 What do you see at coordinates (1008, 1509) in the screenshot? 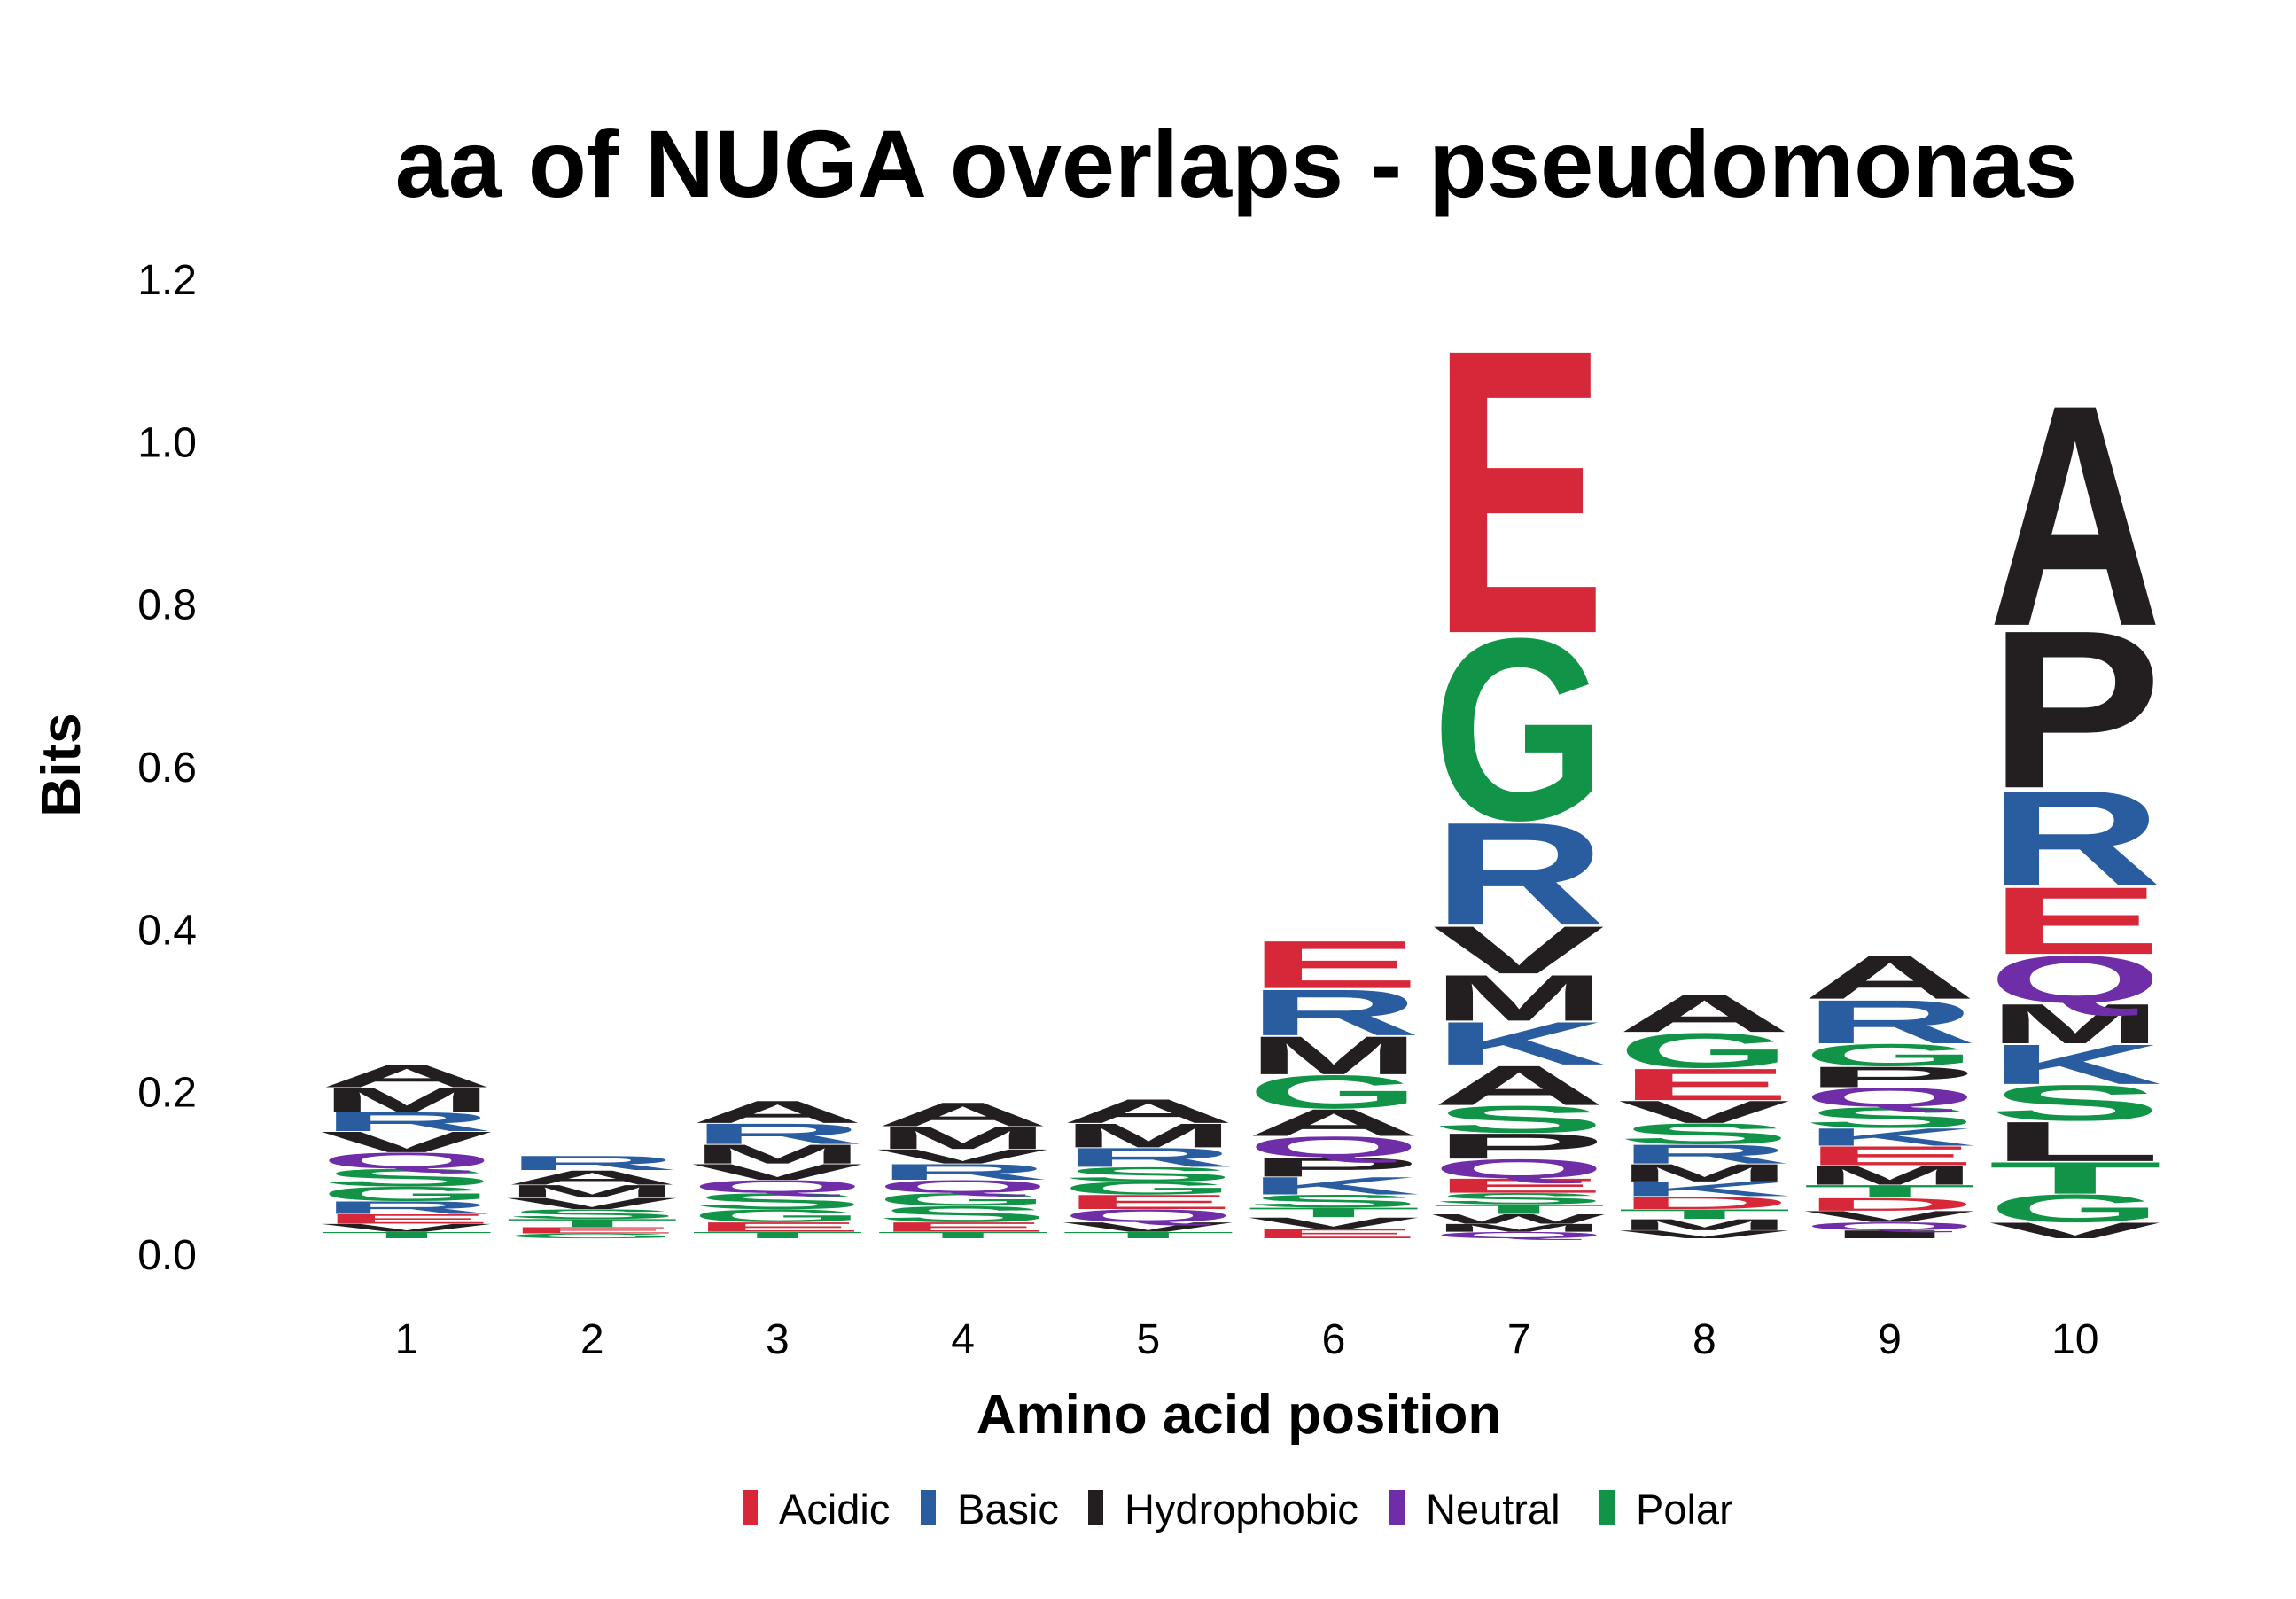
I see `legend-label: Basic` at bounding box center [1008, 1509].